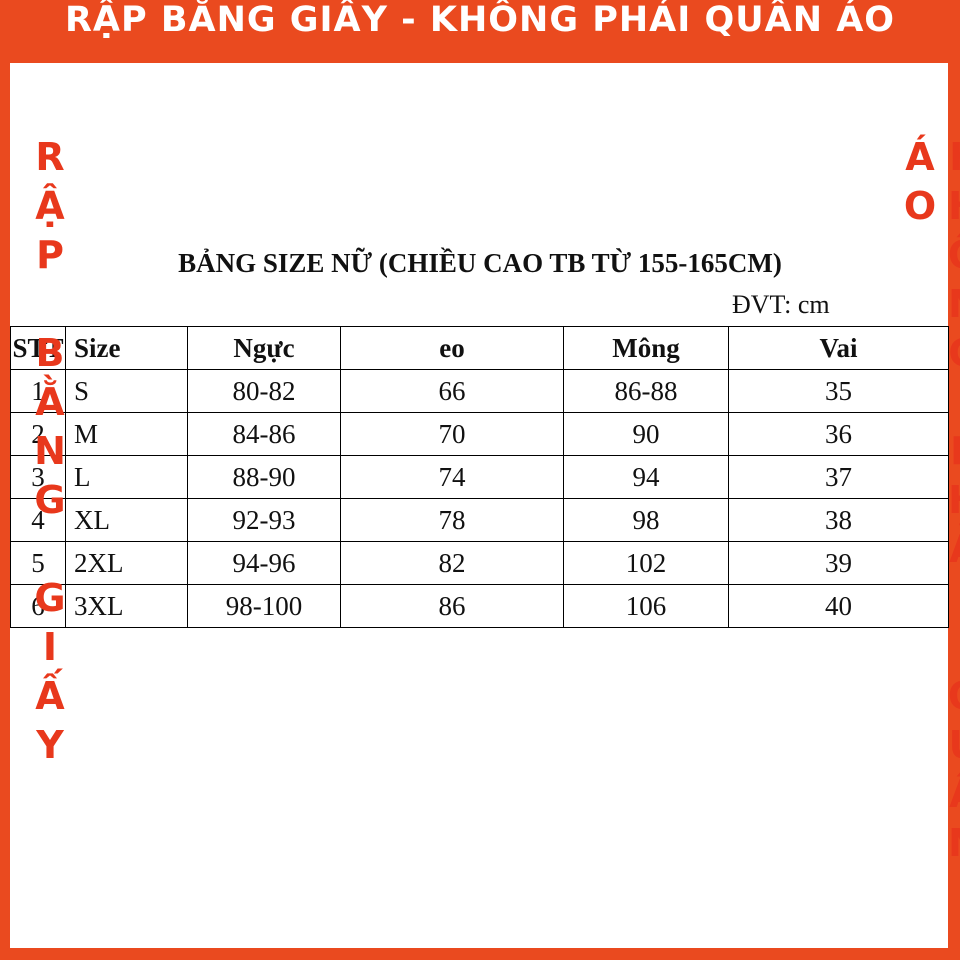 The height and width of the screenshot is (960, 960). What do you see at coordinates (838, 391) in the screenshot?
I see `table-cell: 35` at bounding box center [838, 391].